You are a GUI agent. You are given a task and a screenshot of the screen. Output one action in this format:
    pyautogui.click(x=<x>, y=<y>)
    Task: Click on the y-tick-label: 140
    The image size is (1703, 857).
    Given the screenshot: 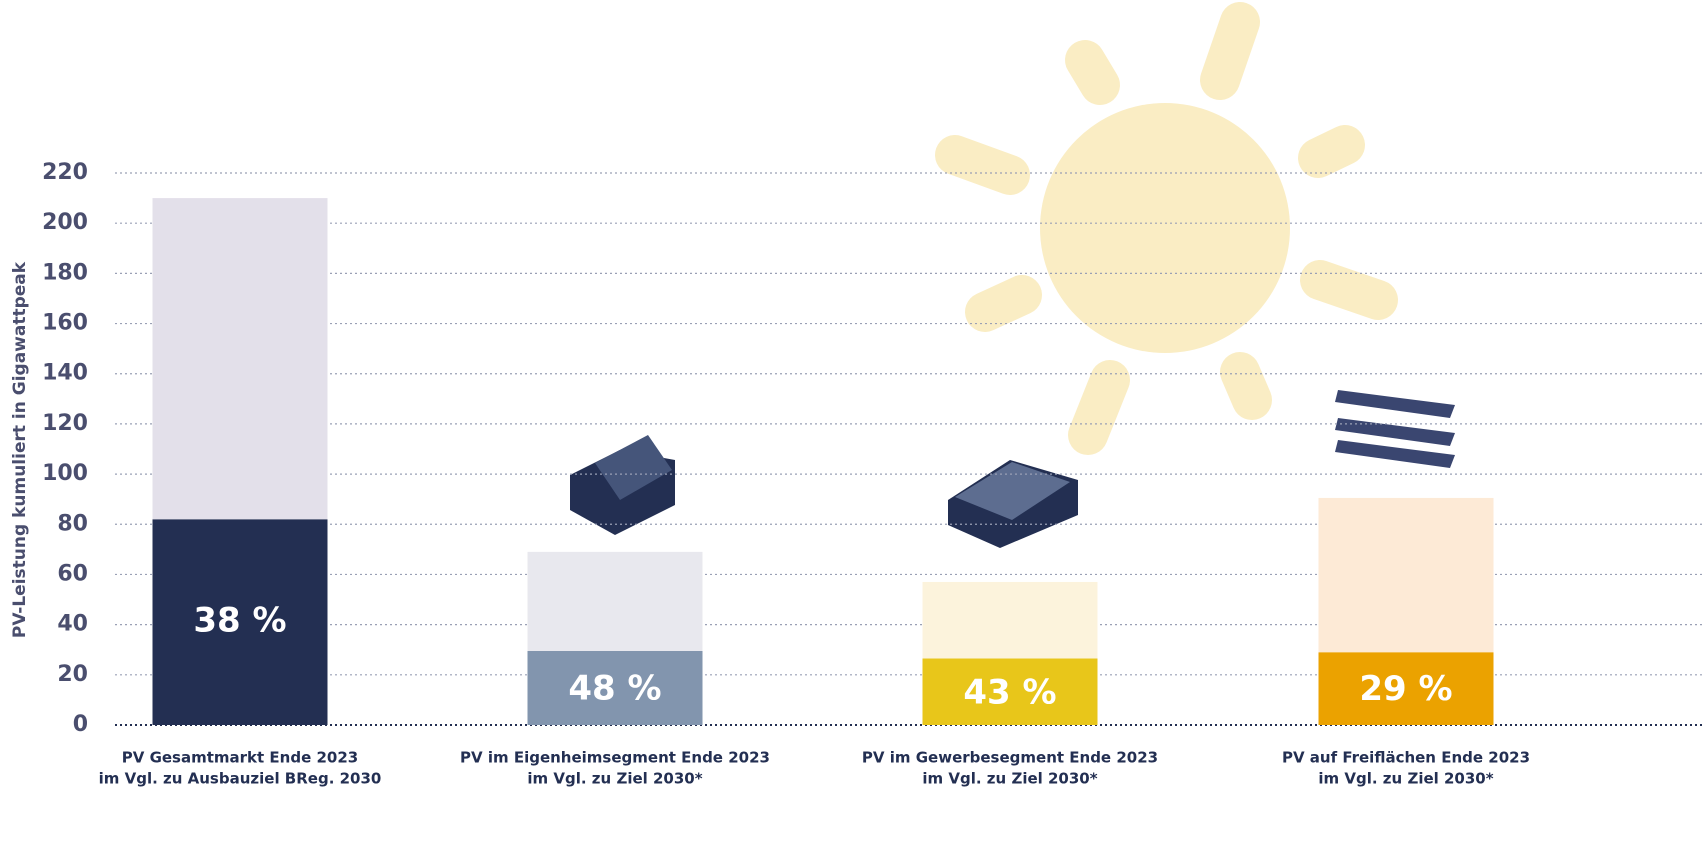 What is the action you would take?
    pyautogui.click(x=65, y=373)
    